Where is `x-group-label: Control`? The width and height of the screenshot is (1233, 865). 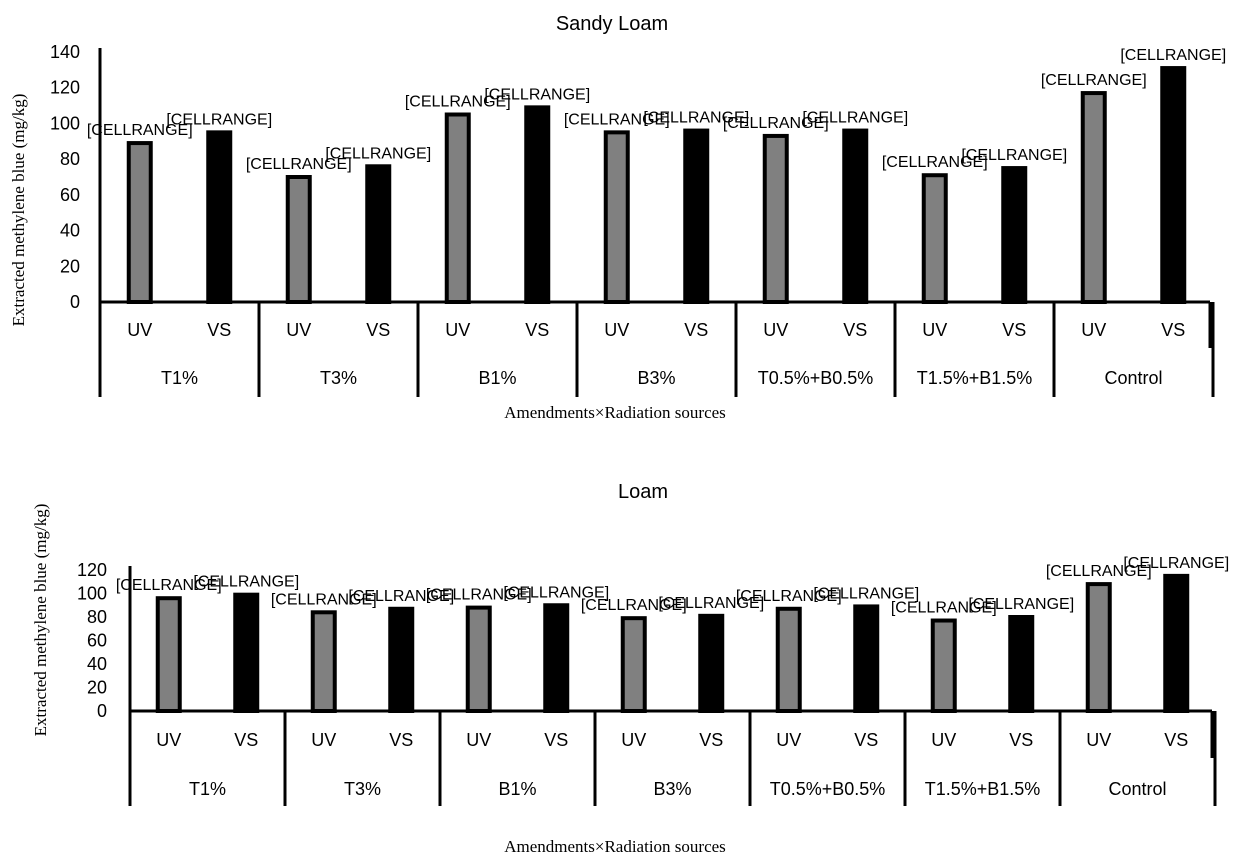
x-group-label: Control is located at coordinates (1133, 378).